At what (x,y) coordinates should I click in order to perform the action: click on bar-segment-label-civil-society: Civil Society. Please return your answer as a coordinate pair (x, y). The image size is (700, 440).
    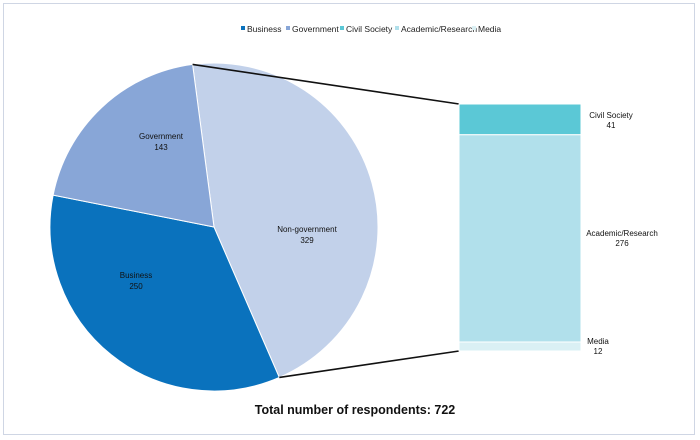
    Looking at the image, I should click on (611, 115).